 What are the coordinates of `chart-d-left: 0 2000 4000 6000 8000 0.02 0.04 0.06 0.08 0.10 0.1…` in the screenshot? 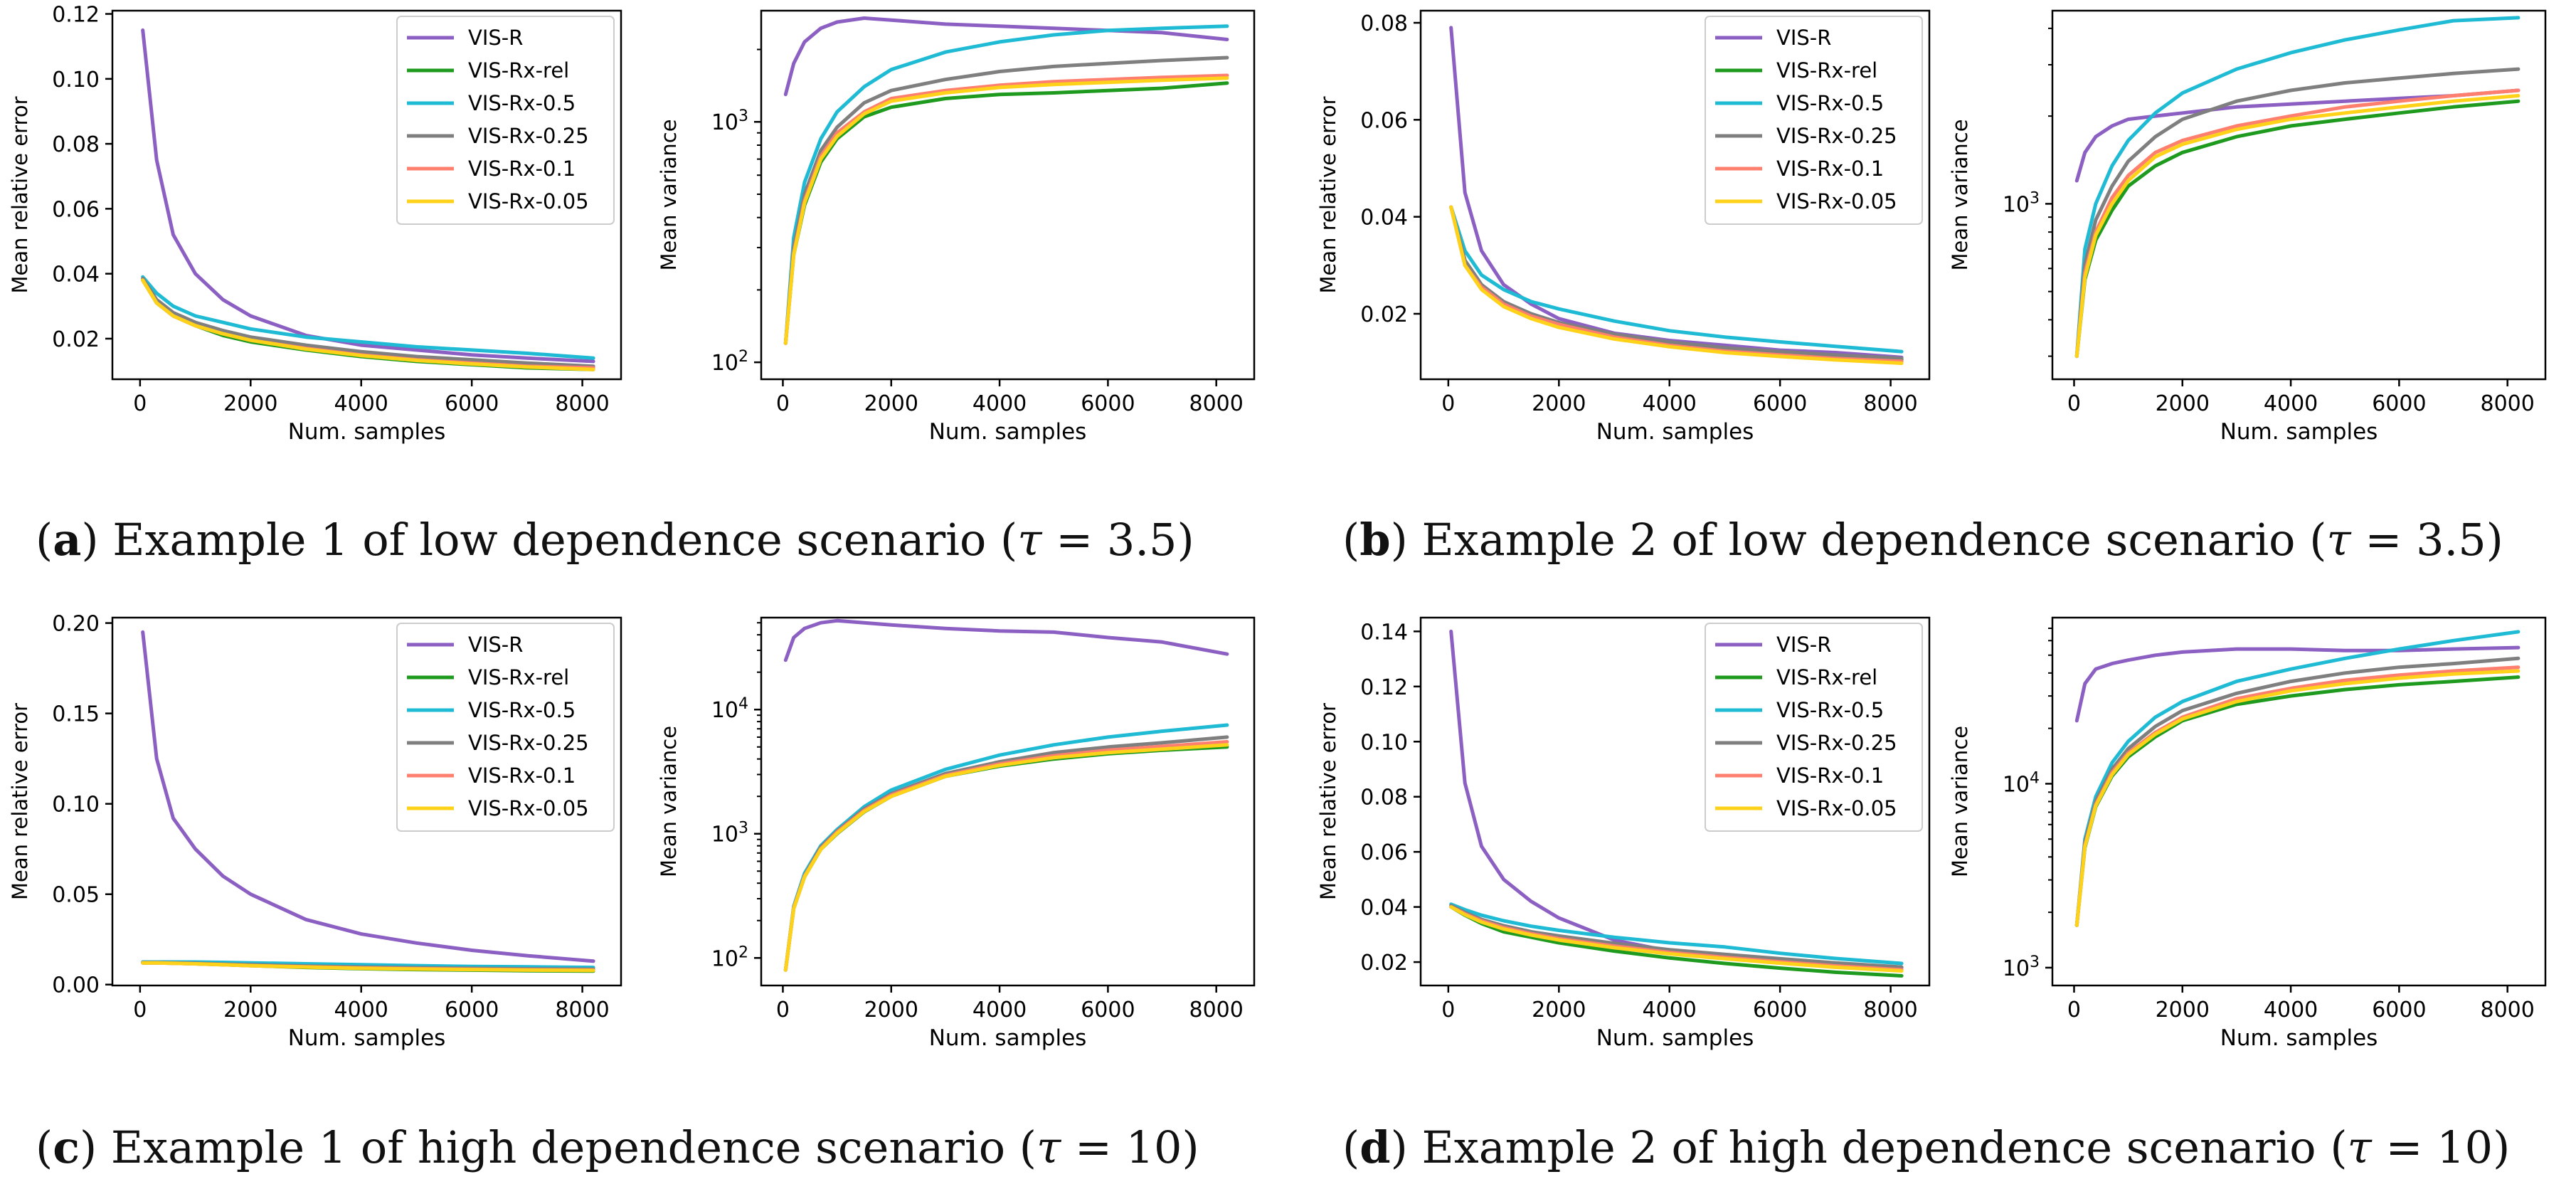 It's located at (1623, 834).